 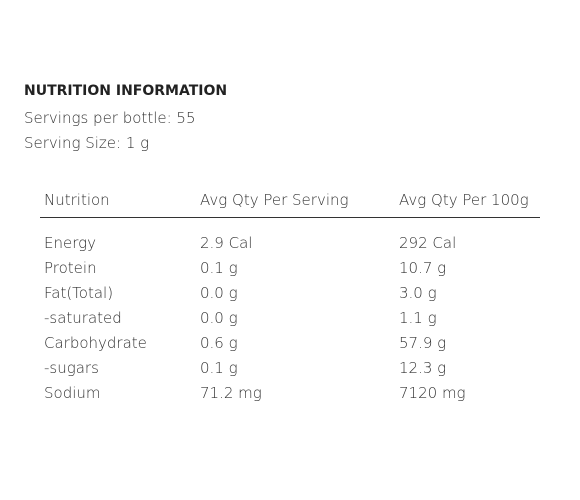 What do you see at coordinates (87, 143) in the screenshot?
I see `serving-size: Serving Size: 1 g` at bounding box center [87, 143].